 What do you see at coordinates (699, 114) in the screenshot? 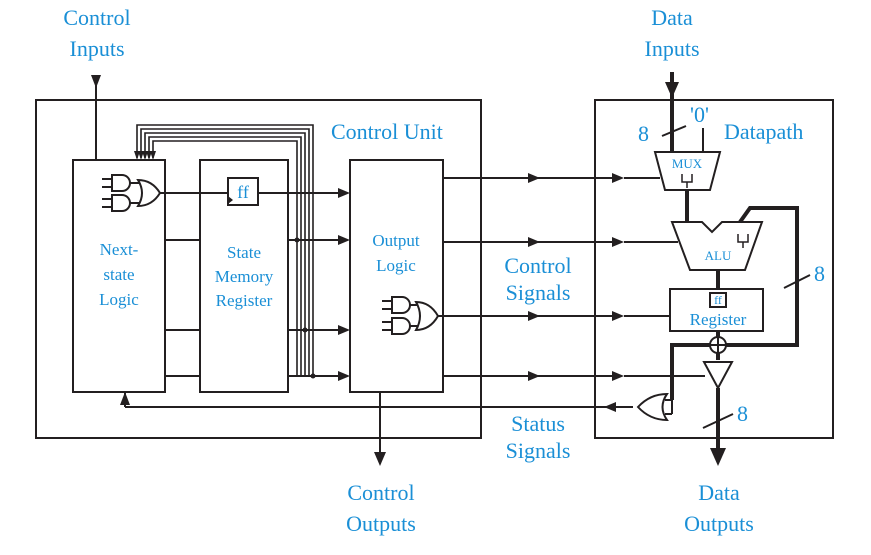
I see `zero-constant-label: '0'` at bounding box center [699, 114].